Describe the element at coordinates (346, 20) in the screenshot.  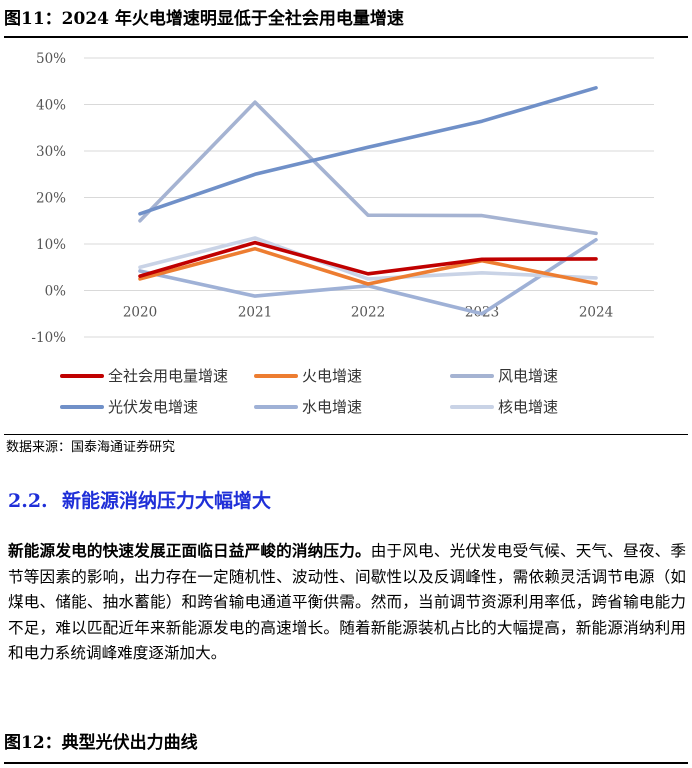
I see `figure-11-title: 图11：2024 年火电增速明显低于全社会用电量增速` at that location.